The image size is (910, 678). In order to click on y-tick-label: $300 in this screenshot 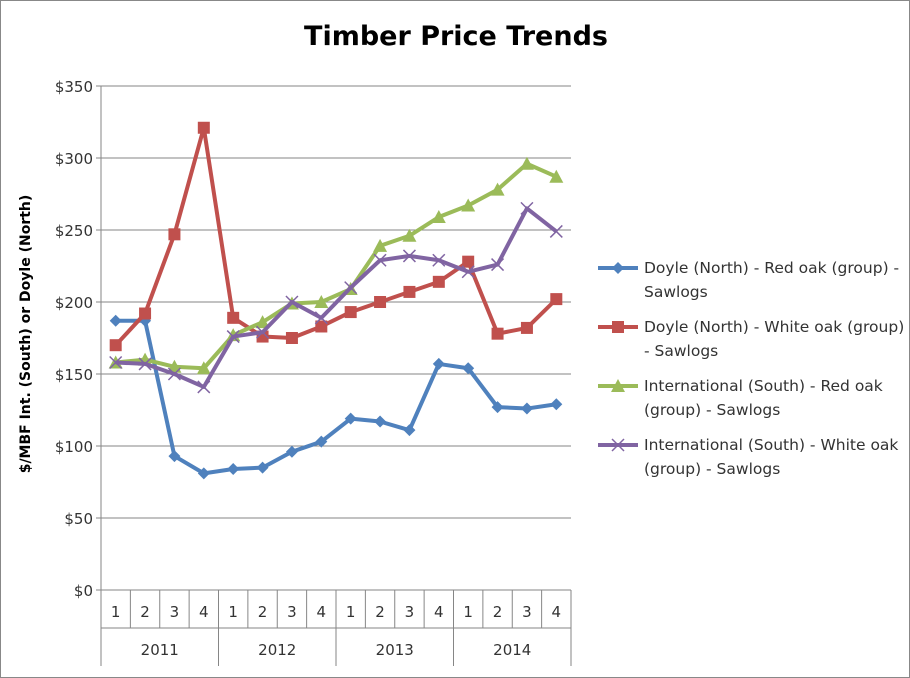, I will do `click(74, 159)`.